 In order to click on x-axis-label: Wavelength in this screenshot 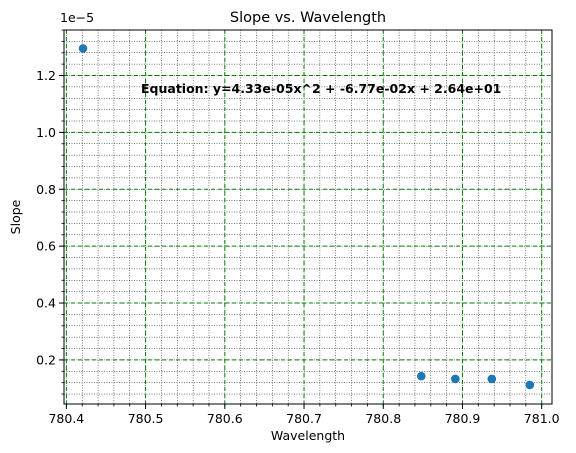, I will do `click(308, 435)`.